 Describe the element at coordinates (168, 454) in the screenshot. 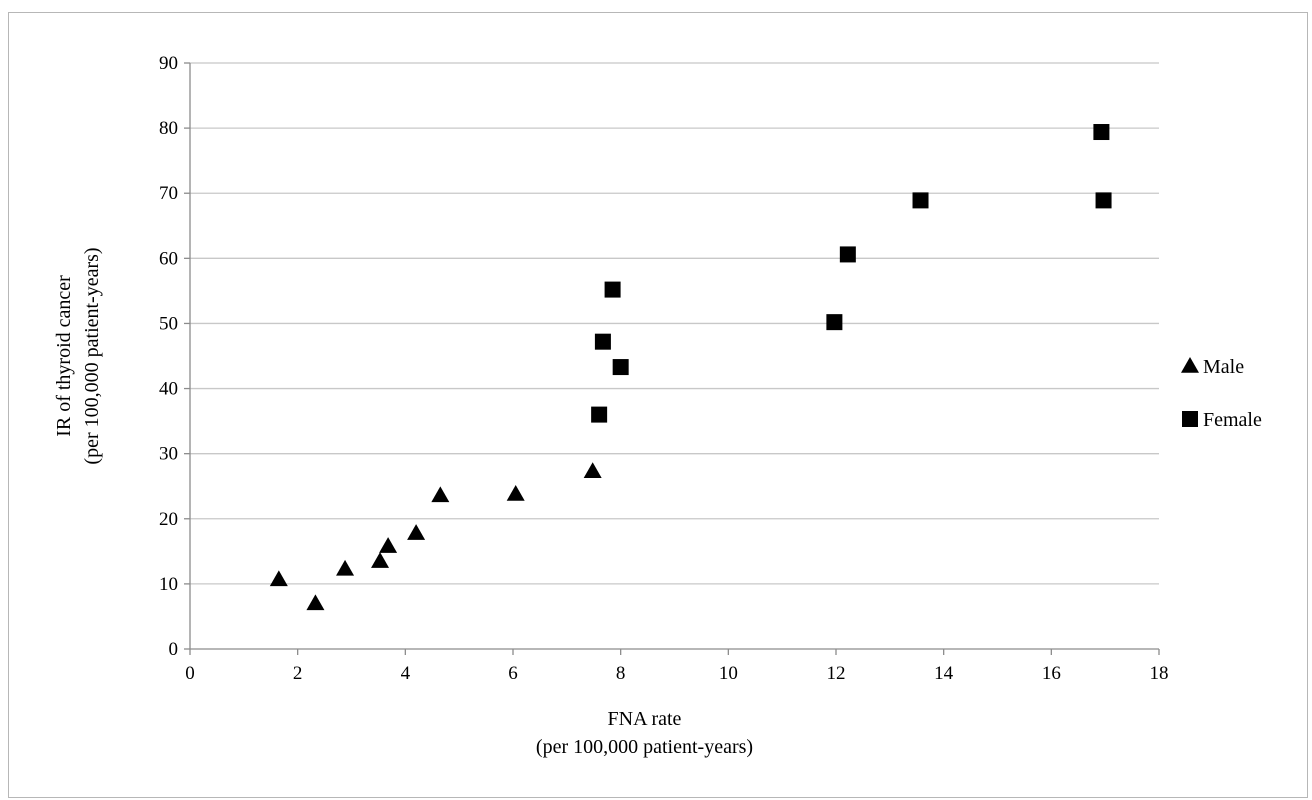

I see `y-tick-label: 30` at that location.